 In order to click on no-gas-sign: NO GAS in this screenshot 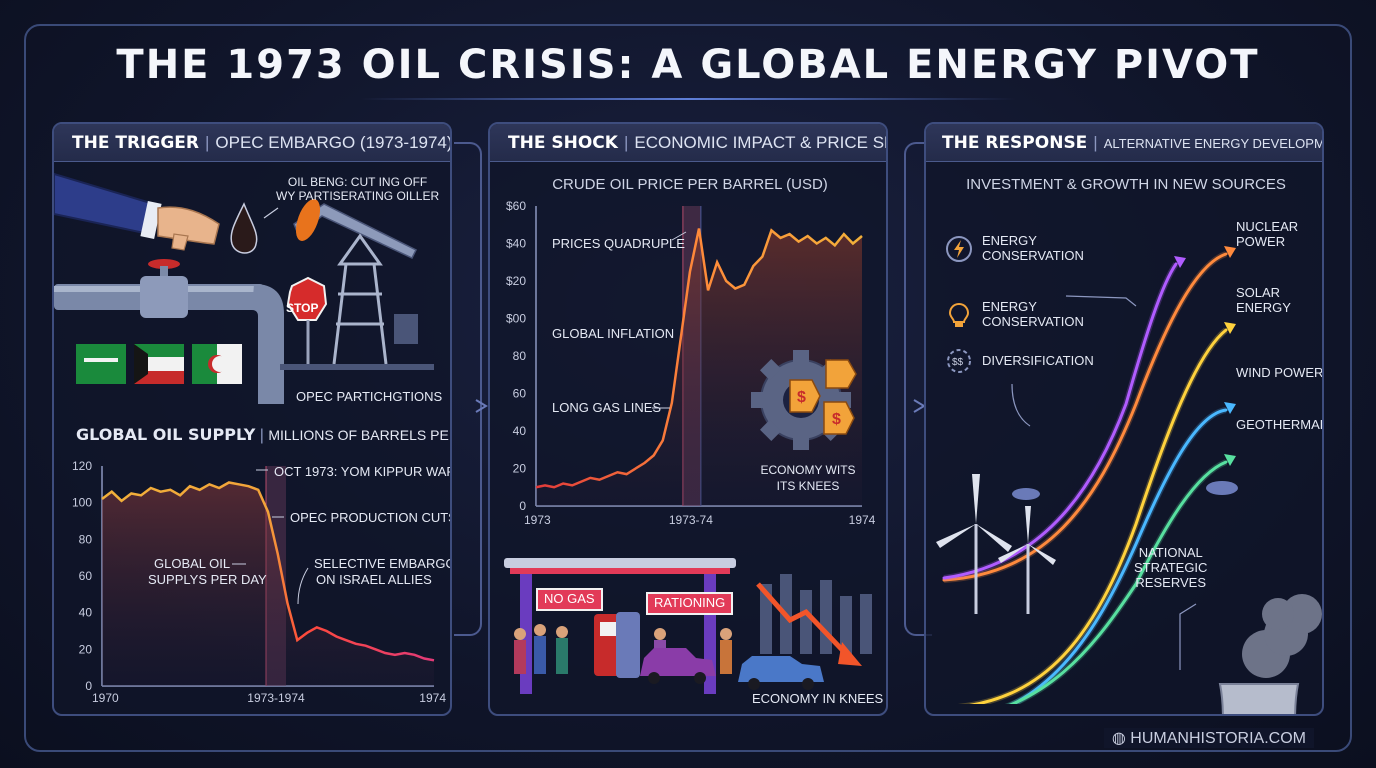, I will do `click(569, 599)`.